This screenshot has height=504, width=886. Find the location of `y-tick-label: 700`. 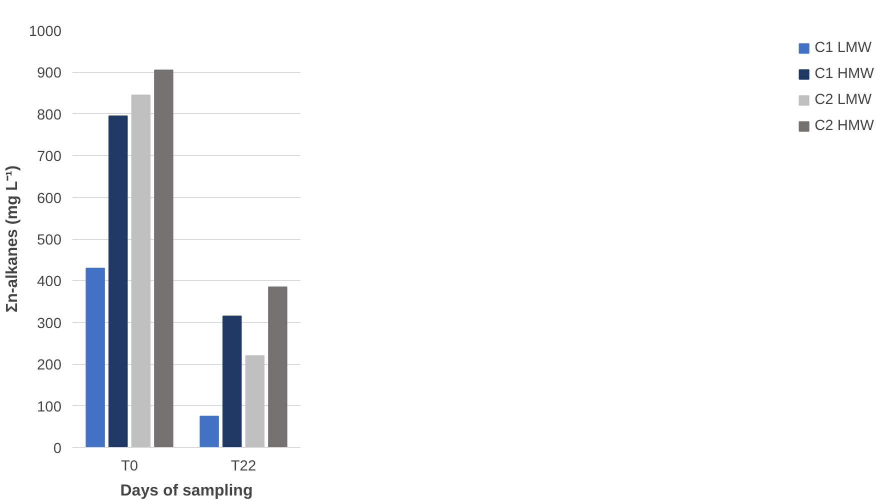

y-tick-label: 700 is located at coordinates (49, 157).